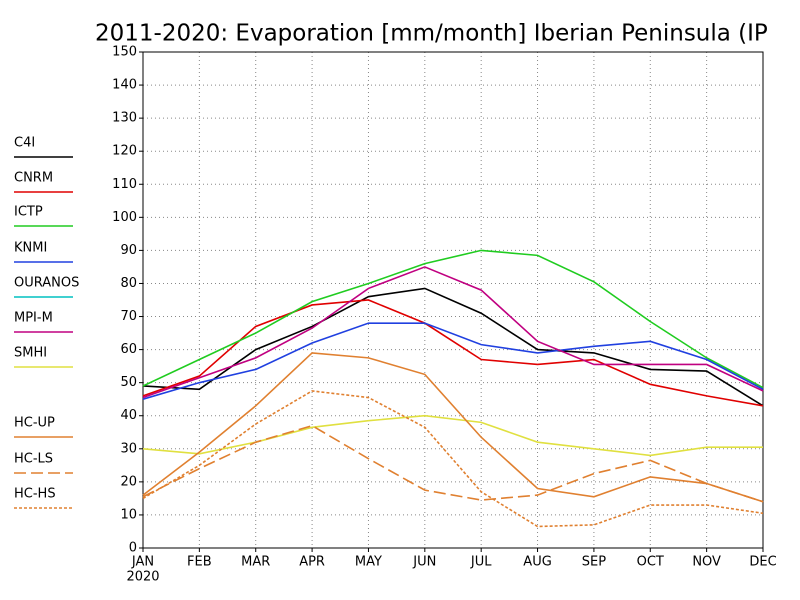 The image size is (800, 600). What do you see at coordinates (255, 562) in the screenshot?
I see `x-tick-label: MAR` at bounding box center [255, 562].